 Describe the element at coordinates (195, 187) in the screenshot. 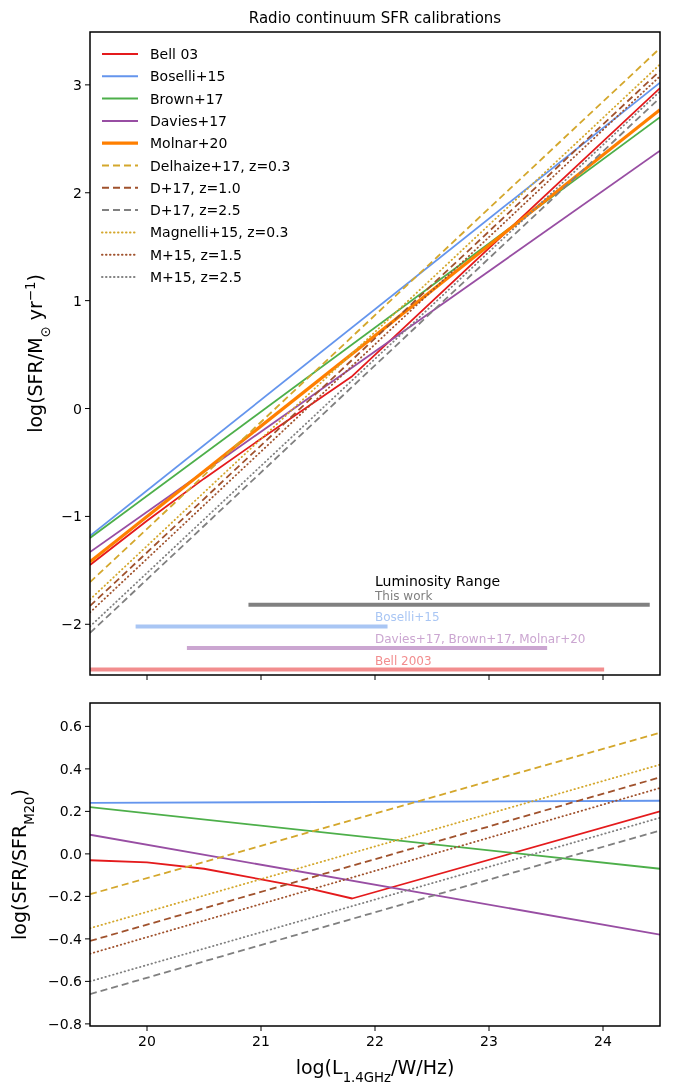

I see `legend-label: D+17, z=1.0` at that location.